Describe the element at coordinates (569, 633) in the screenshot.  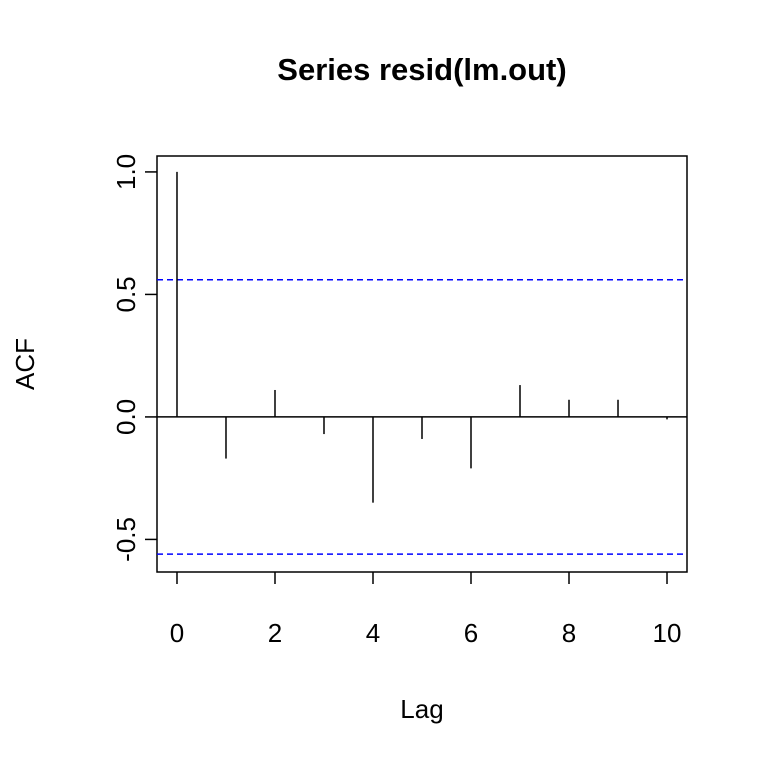
I see `x-tick-label: 8` at that location.